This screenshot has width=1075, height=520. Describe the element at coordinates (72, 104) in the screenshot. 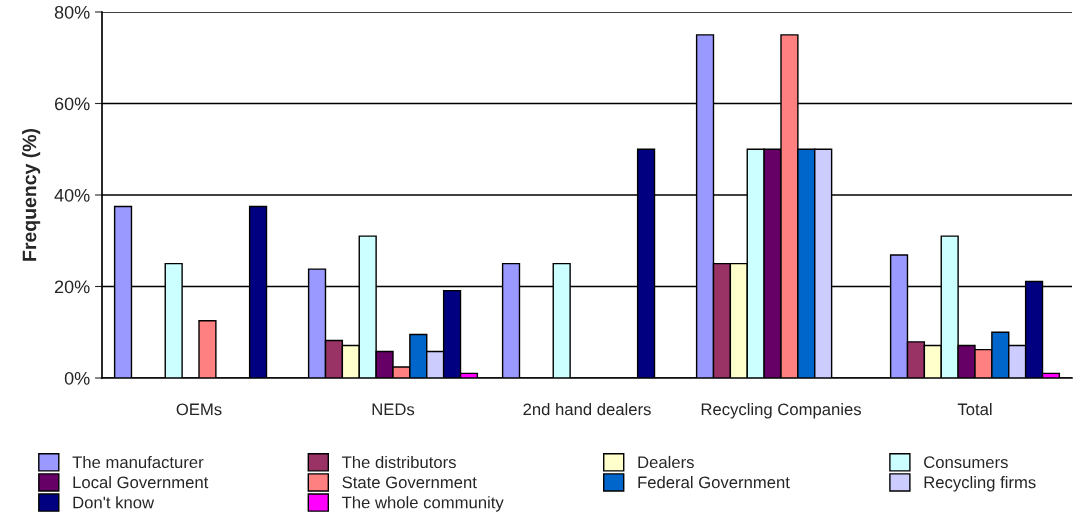

I see `y-tick-label: 60%` at that location.